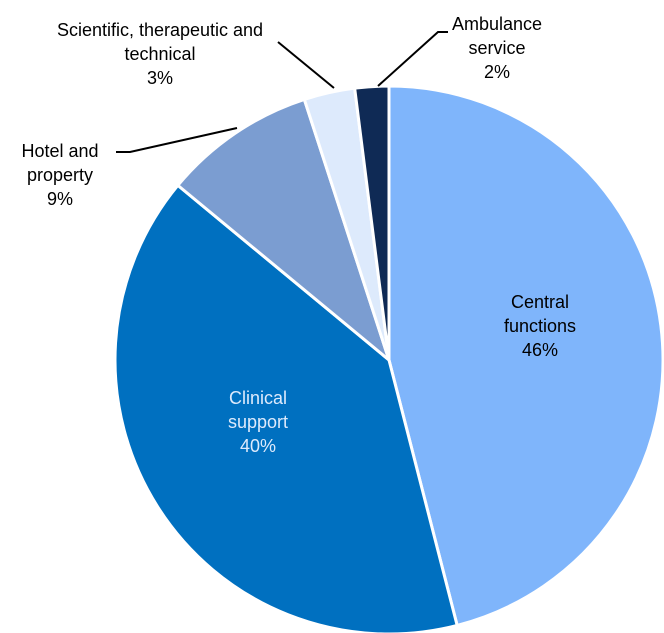  Describe the element at coordinates (160, 42) in the screenshot. I see `label-name: Scientific, therapeutic and technical` at that location.